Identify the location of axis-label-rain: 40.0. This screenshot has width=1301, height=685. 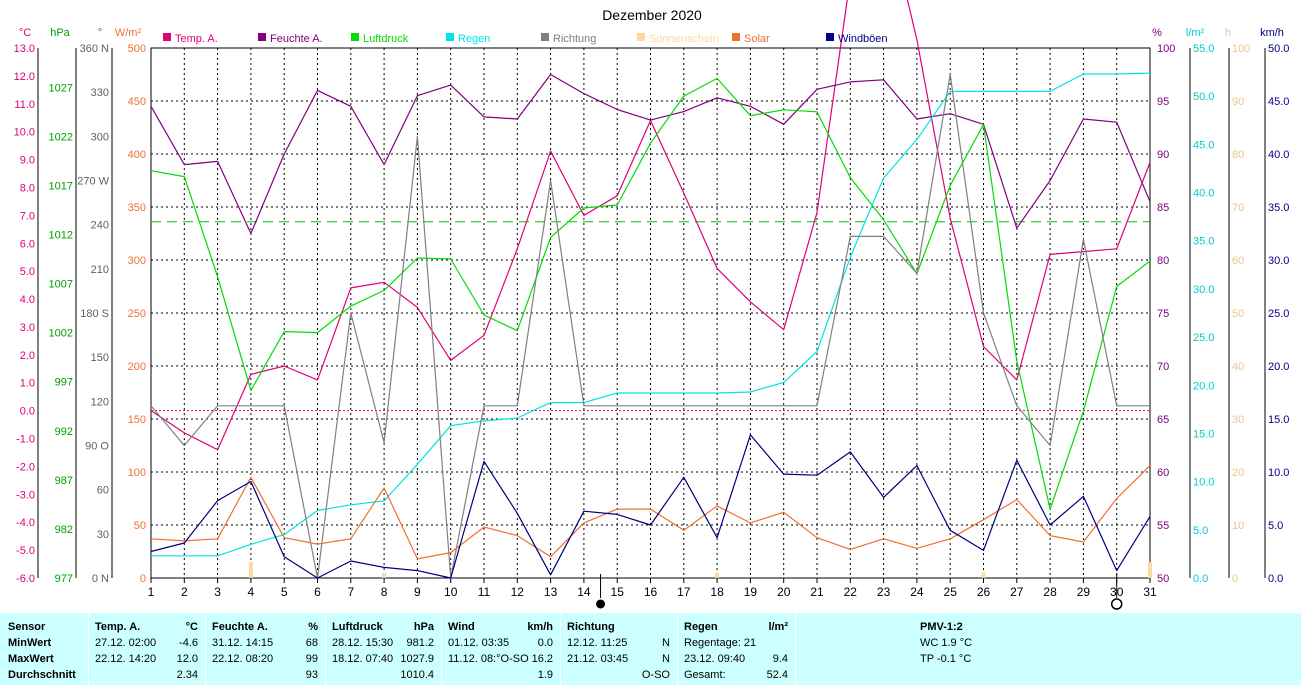
(1203, 194).